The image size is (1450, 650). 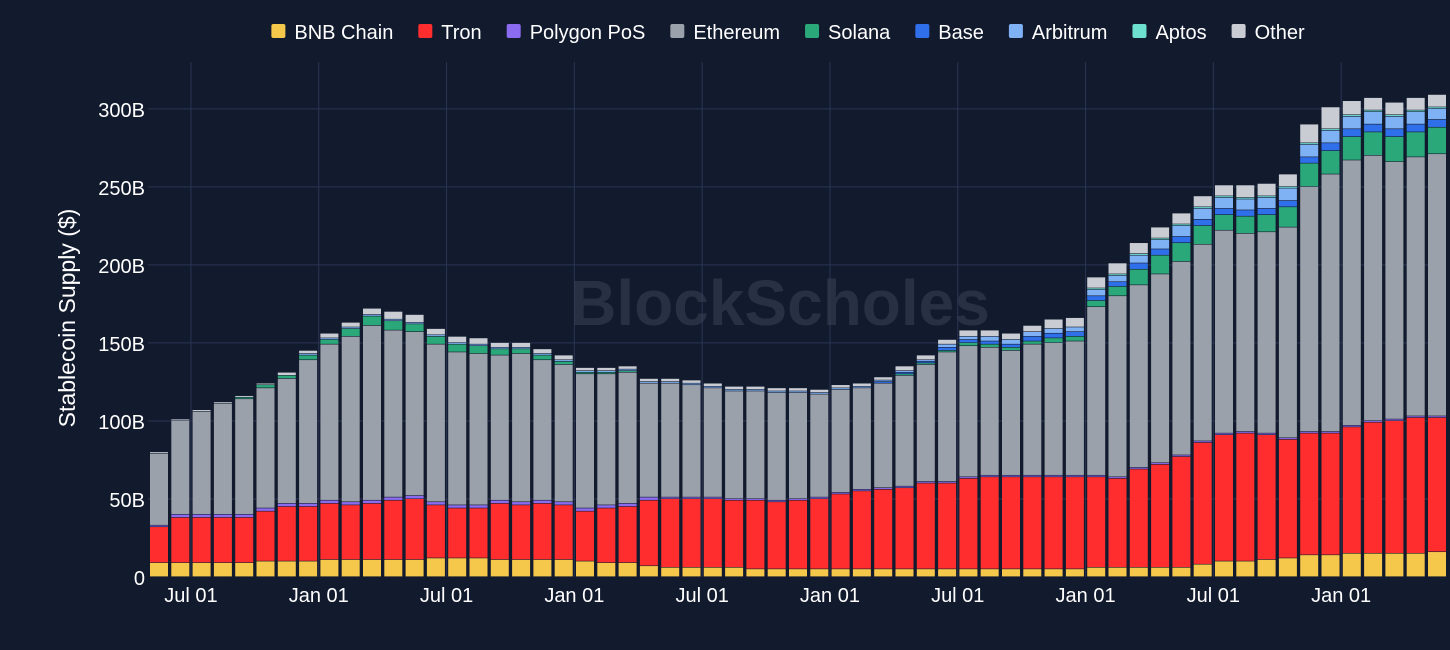 What do you see at coordinates (1058, 33) in the screenshot?
I see `legend-item-arbitrum: Arbitrum` at bounding box center [1058, 33].